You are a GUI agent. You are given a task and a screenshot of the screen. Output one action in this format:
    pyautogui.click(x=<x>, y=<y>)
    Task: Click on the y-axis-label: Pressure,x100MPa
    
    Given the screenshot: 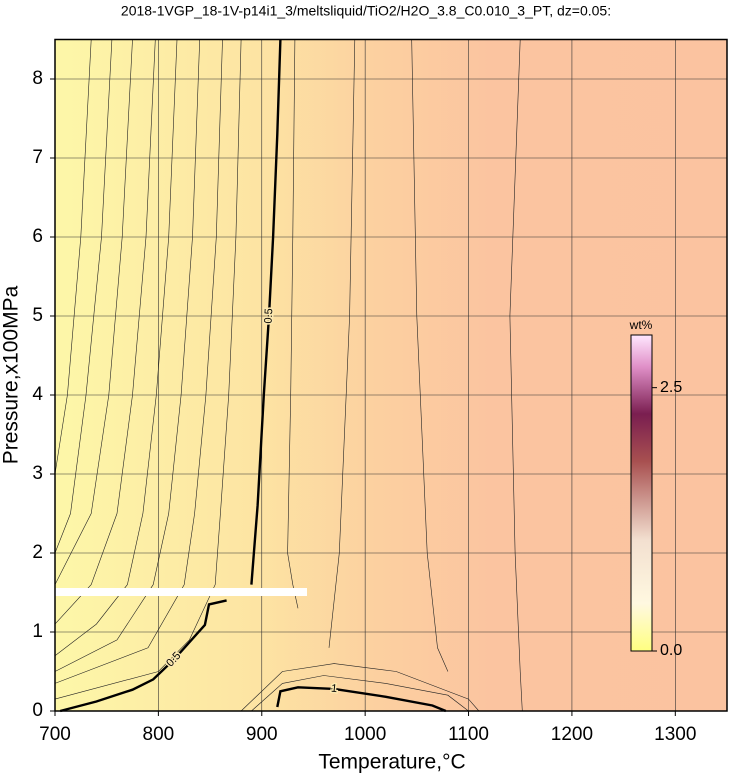 What is the action you would take?
    pyautogui.click(x=11, y=374)
    